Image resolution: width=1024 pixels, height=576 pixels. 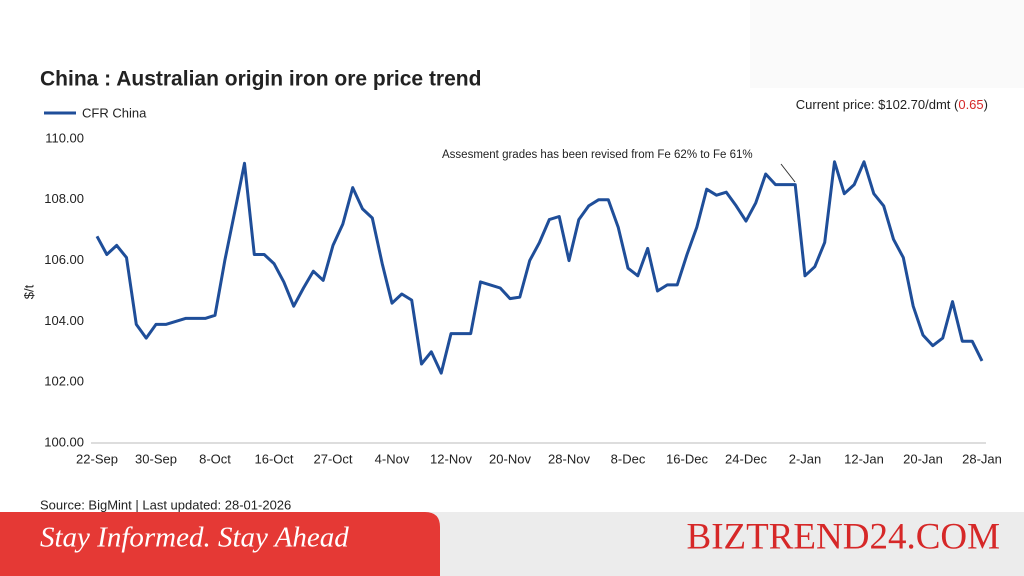 I want to click on x-tick-label: 16-Oct, so click(x=273, y=458).